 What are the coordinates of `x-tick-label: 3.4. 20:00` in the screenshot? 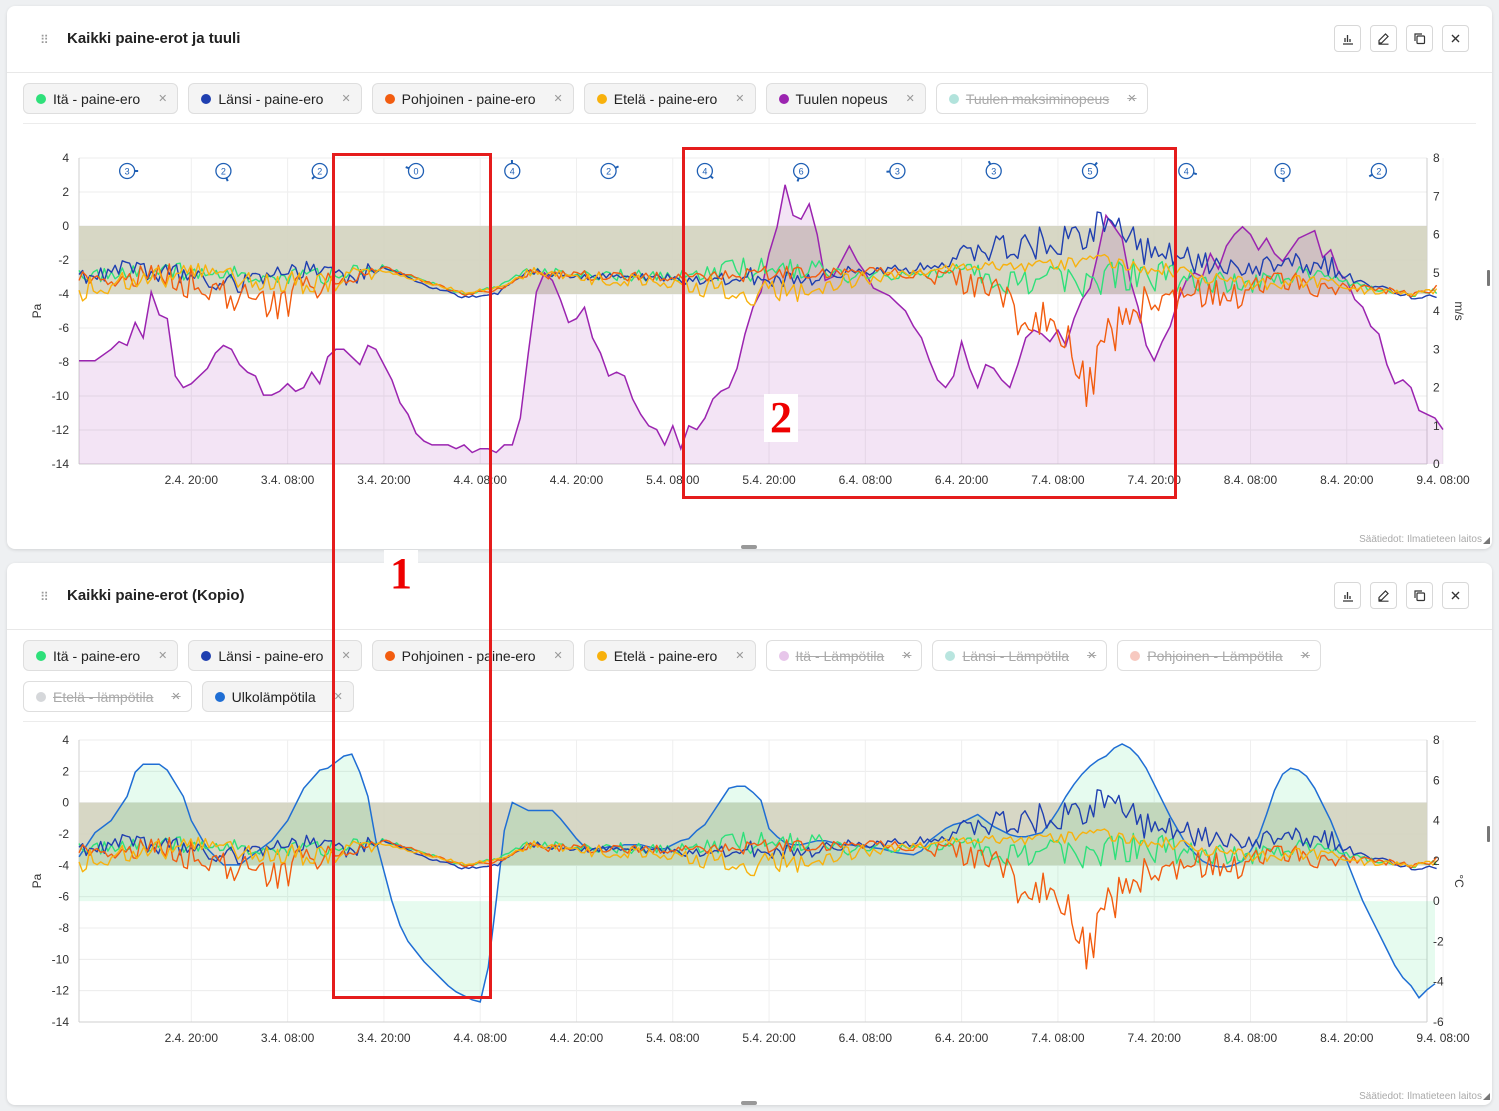 It's located at (384, 480).